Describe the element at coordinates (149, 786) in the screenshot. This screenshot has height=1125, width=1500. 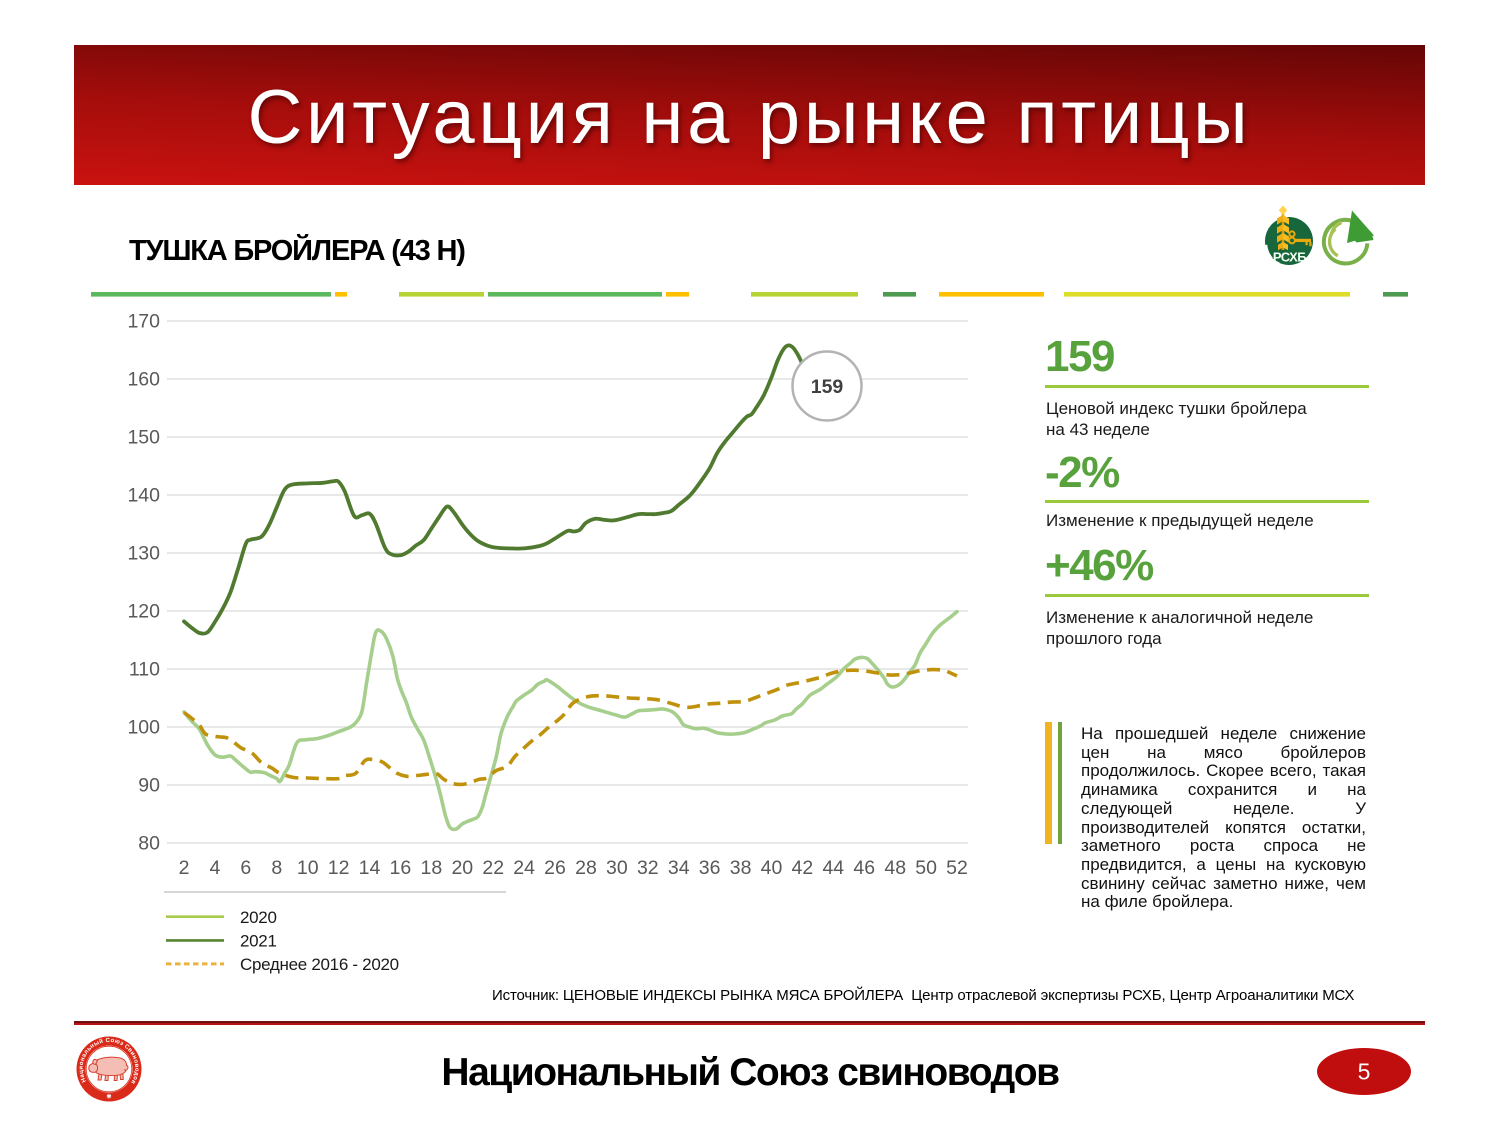
I see `svg-text: 90` at that location.